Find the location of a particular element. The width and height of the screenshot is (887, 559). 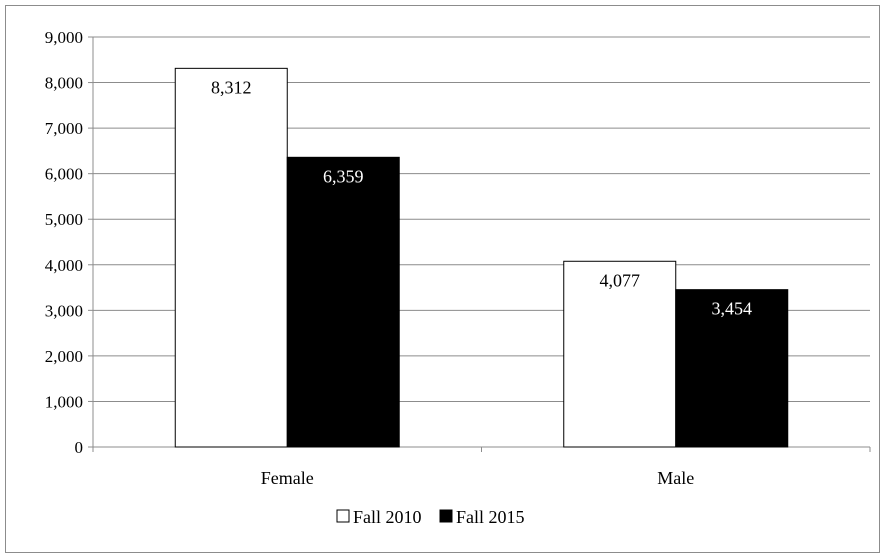

legend-label: Fall 2015 is located at coordinates (490, 517).